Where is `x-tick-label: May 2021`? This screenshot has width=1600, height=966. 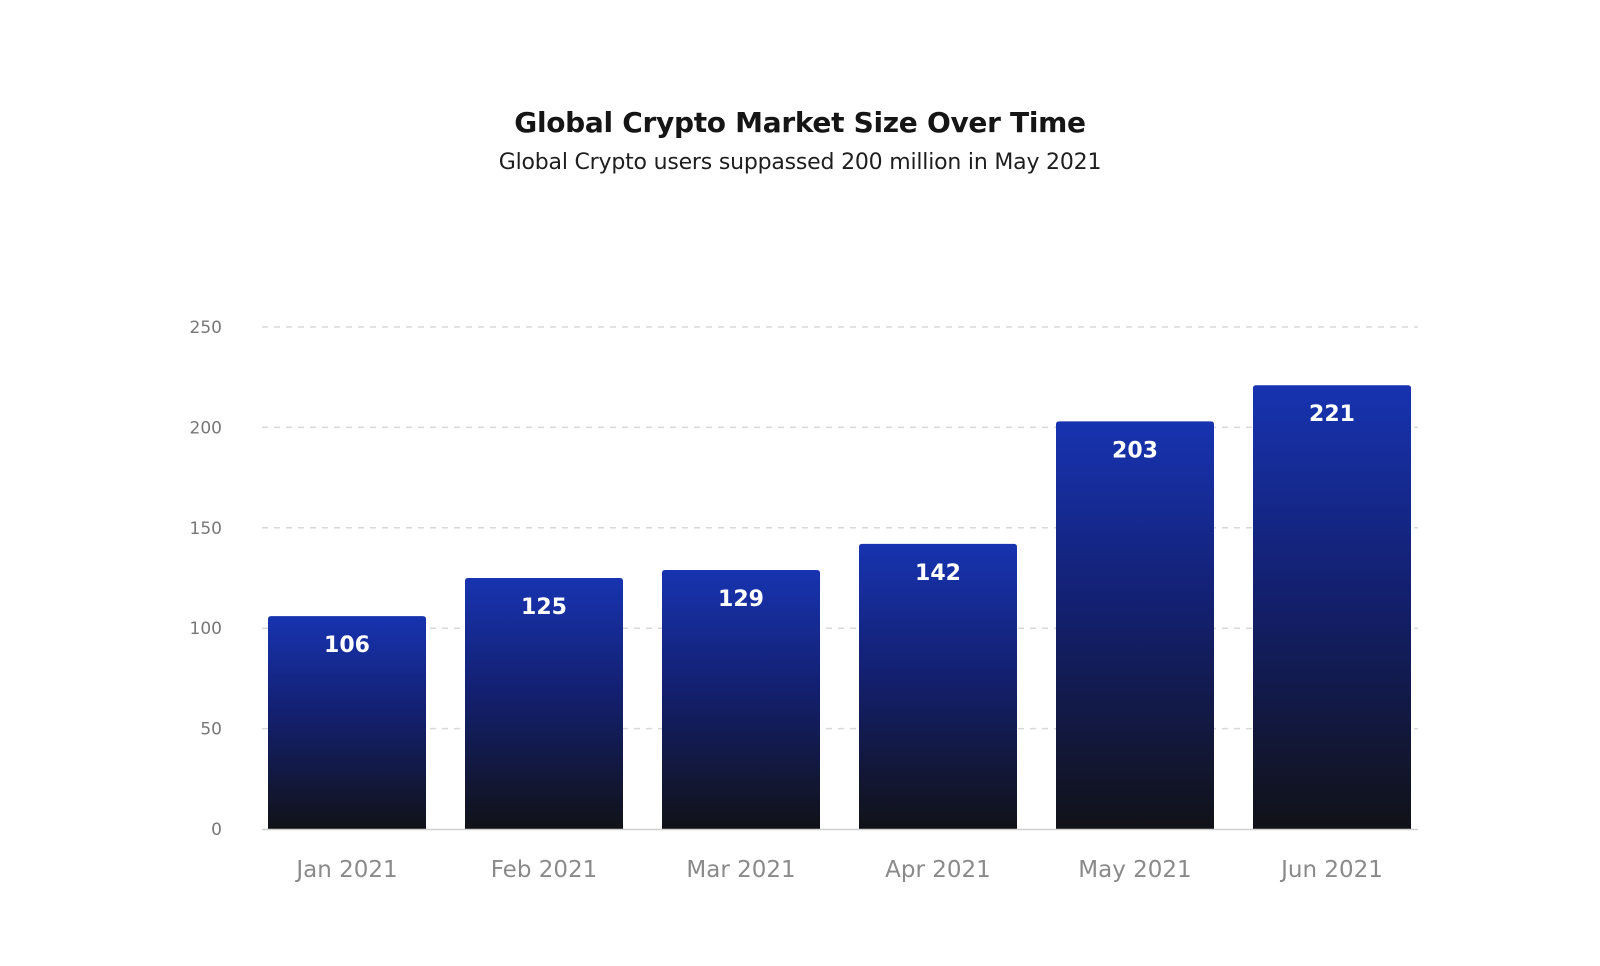 x-tick-label: May 2021 is located at coordinates (1134, 870).